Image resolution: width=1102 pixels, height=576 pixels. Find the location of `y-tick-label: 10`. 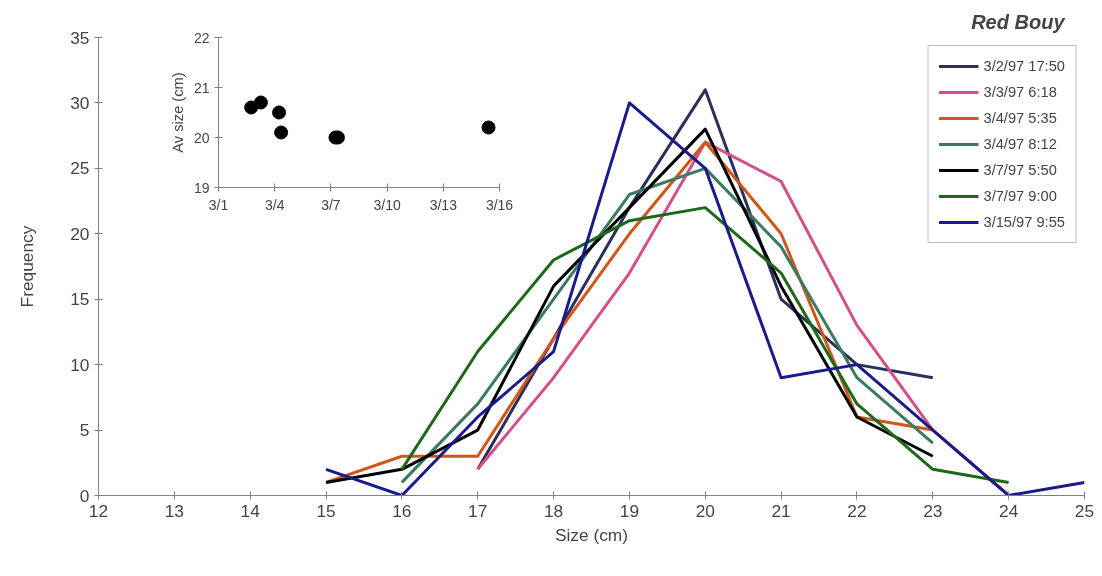

y-tick-label: 10 is located at coordinates (80, 364).